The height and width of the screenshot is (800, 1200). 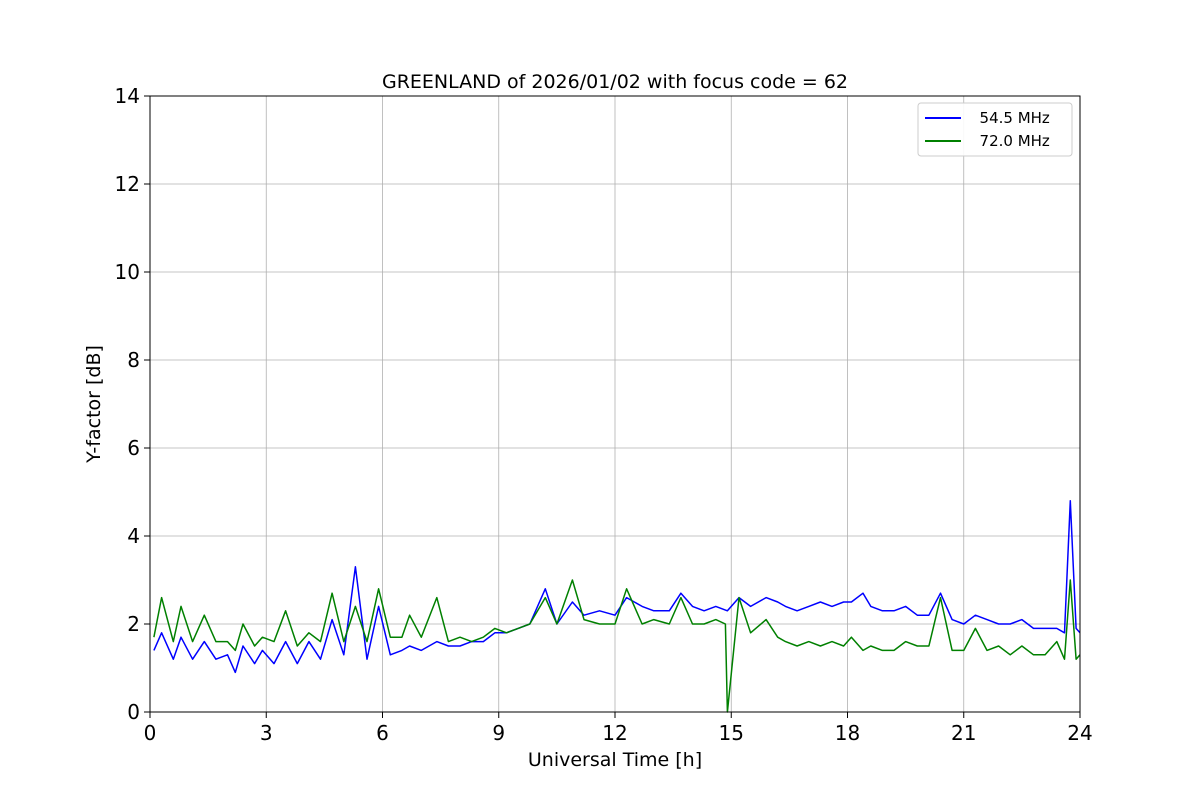 What do you see at coordinates (133, 536) in the screenshot?
I see `y-tick-label: 4` at bounding box center [133, 536].